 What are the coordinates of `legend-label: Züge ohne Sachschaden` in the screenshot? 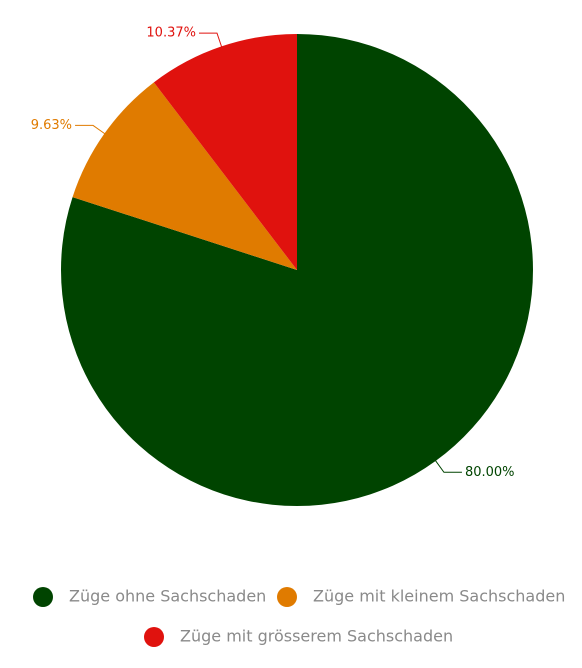 It's located at (167, 596).